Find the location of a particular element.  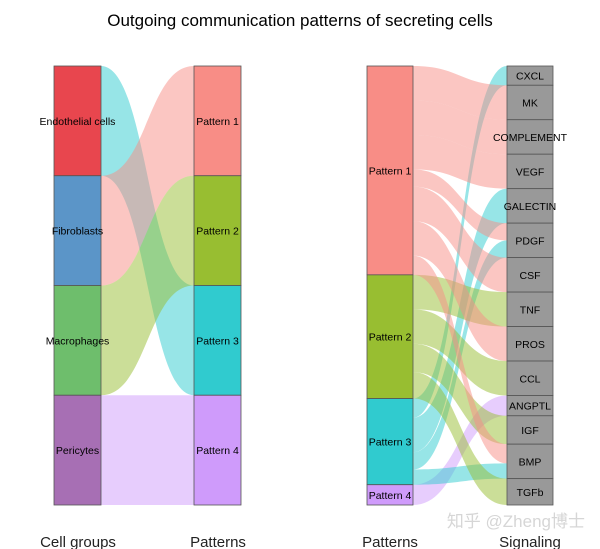

axis-label-signaling: Signaling is located at coordinates (530, 541).